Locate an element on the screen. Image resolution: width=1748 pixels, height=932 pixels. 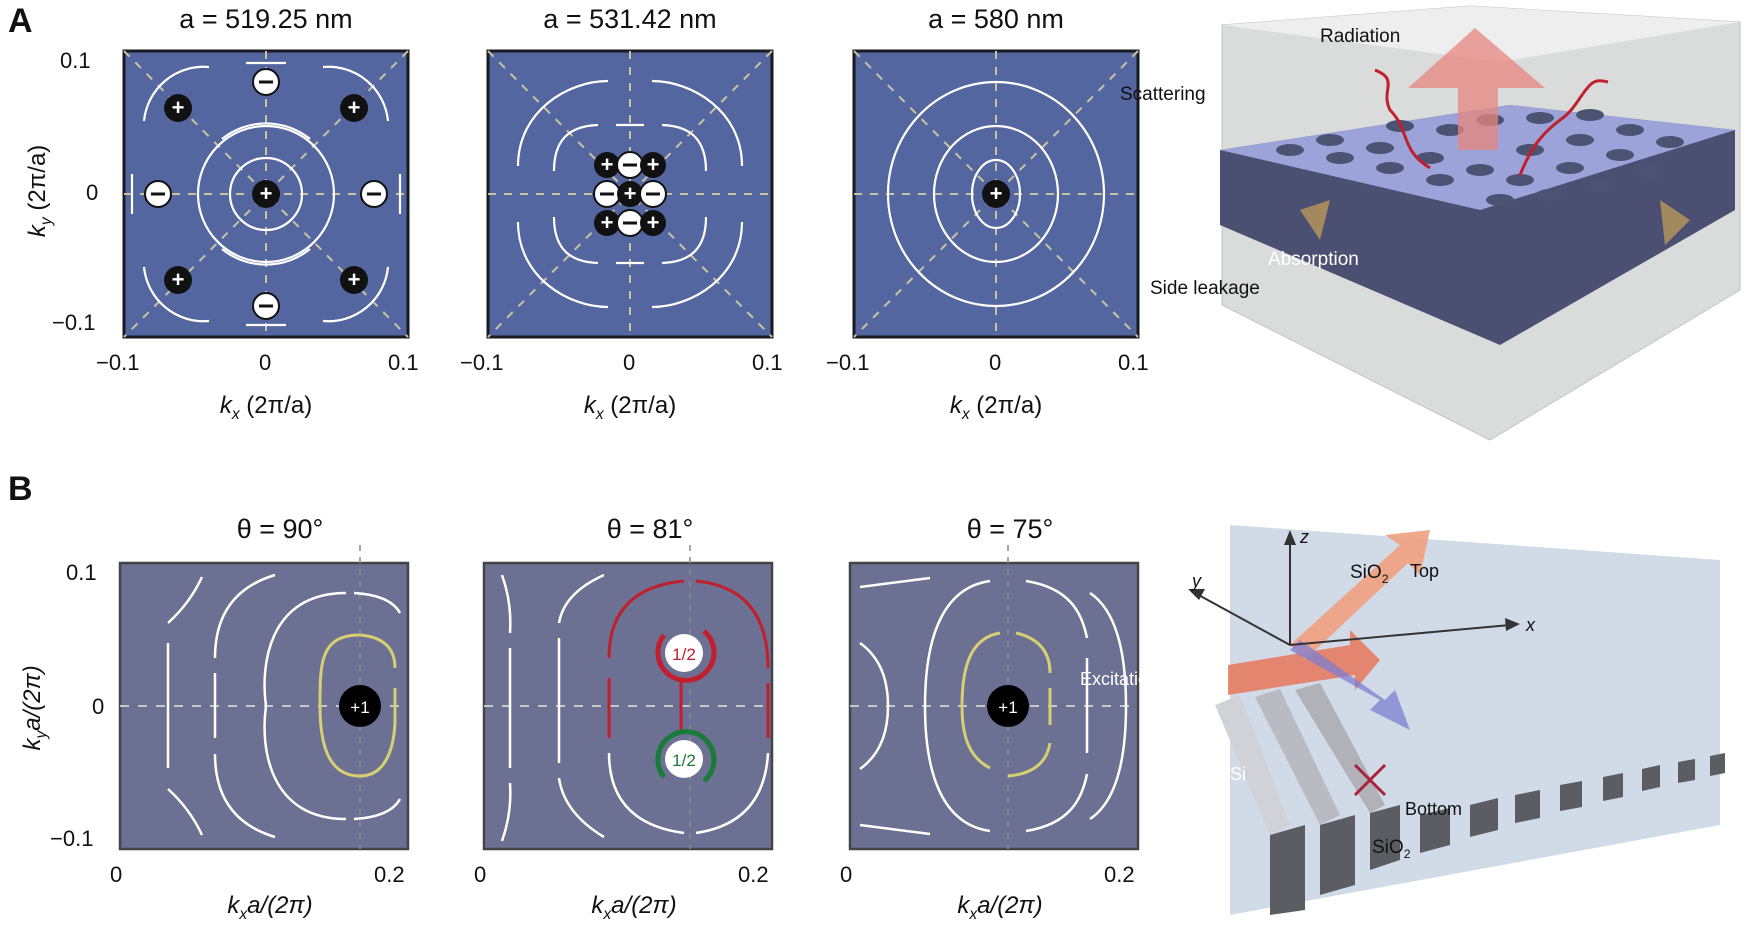
panel-letter-b: B is located at coordinates (20, 489).